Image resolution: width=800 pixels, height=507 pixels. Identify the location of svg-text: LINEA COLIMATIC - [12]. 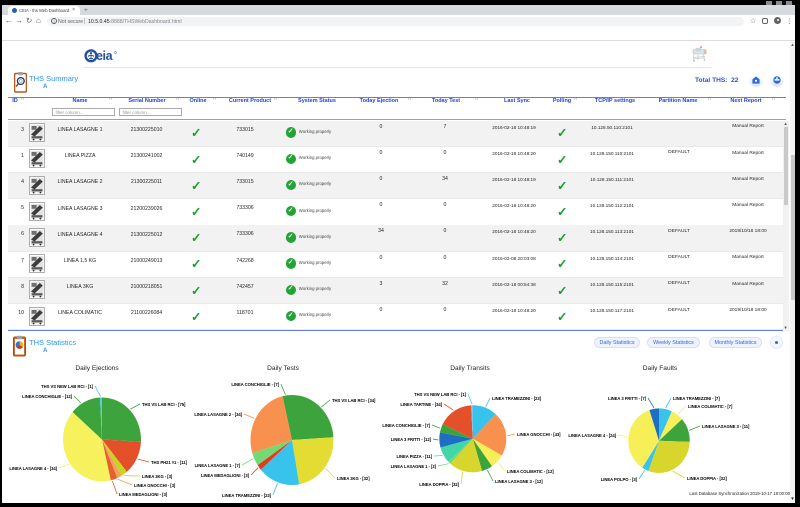
(530, 471).